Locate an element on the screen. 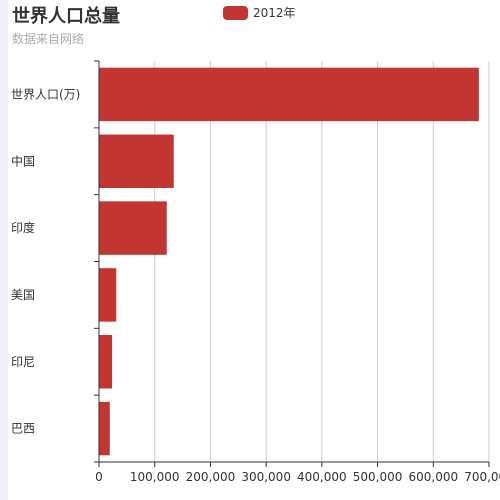 This screenshot has height=500, width=500. x-tick-label: 700,000 is located at coordinates (482, 477).